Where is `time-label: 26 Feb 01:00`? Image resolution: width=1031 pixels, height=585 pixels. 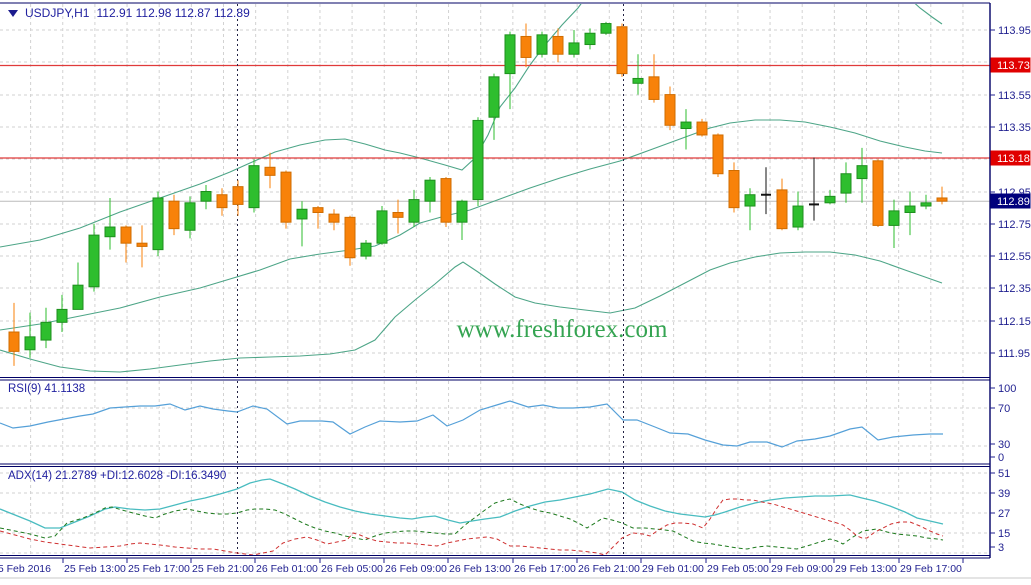
time-label: 26 Feb 01:00 is located at coordinates (287, 569).